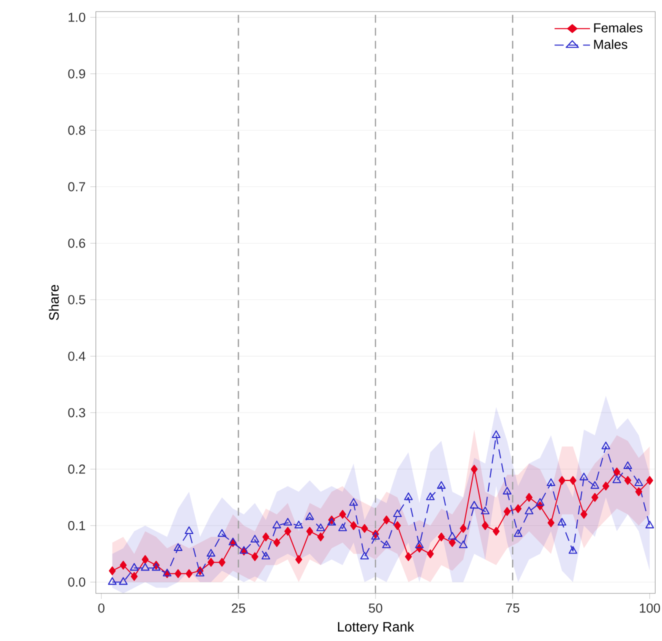 This screenshot has height=641, width=662. I want to click on x-tick-label: 50, so click(375, 608).